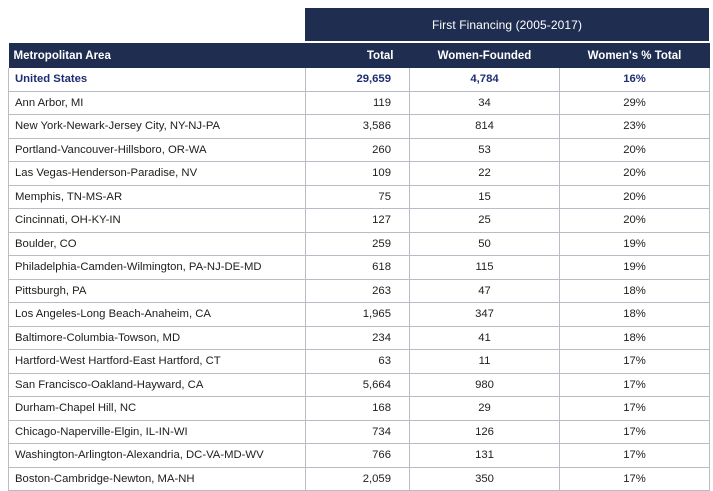  I want to click on table-row: Ann Arbor, MI 119 34 29%, so click(359, 102).